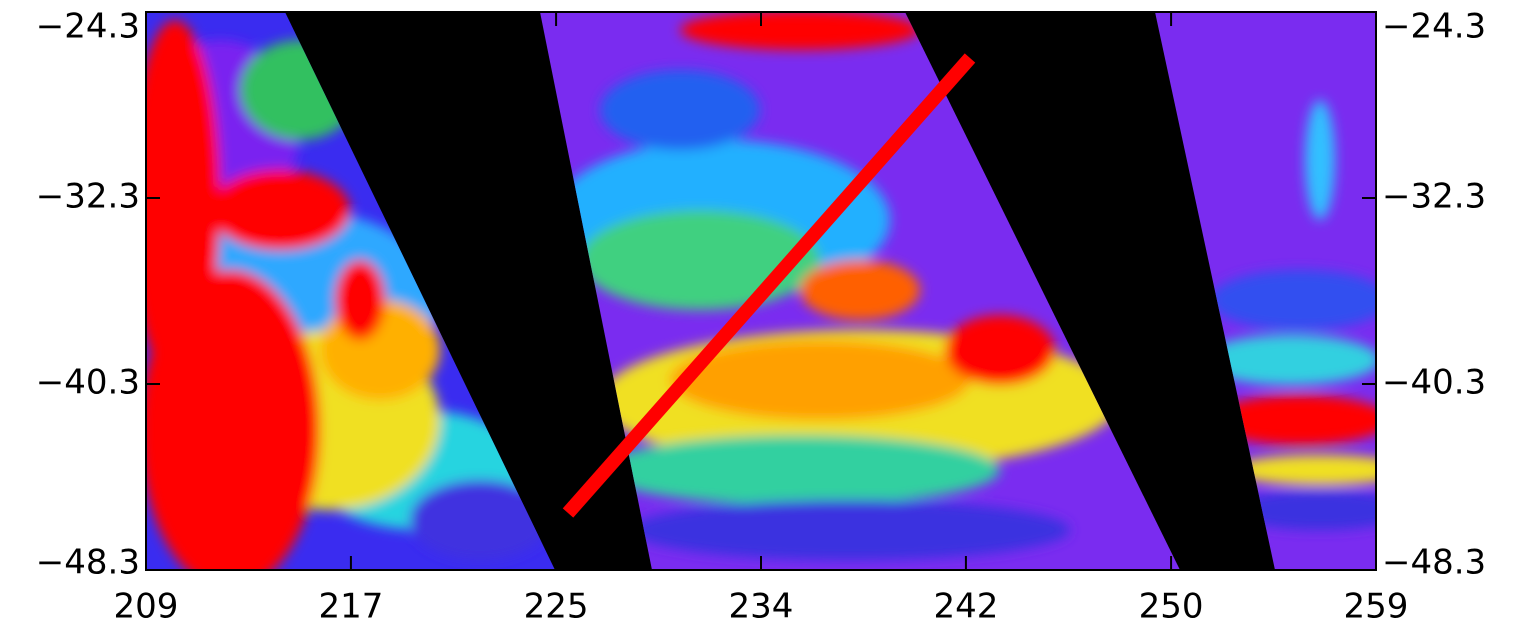 This screenshot has width=1528, height=628. I want to click on y-tick-label-right: −32.3, so click(1434, 197).